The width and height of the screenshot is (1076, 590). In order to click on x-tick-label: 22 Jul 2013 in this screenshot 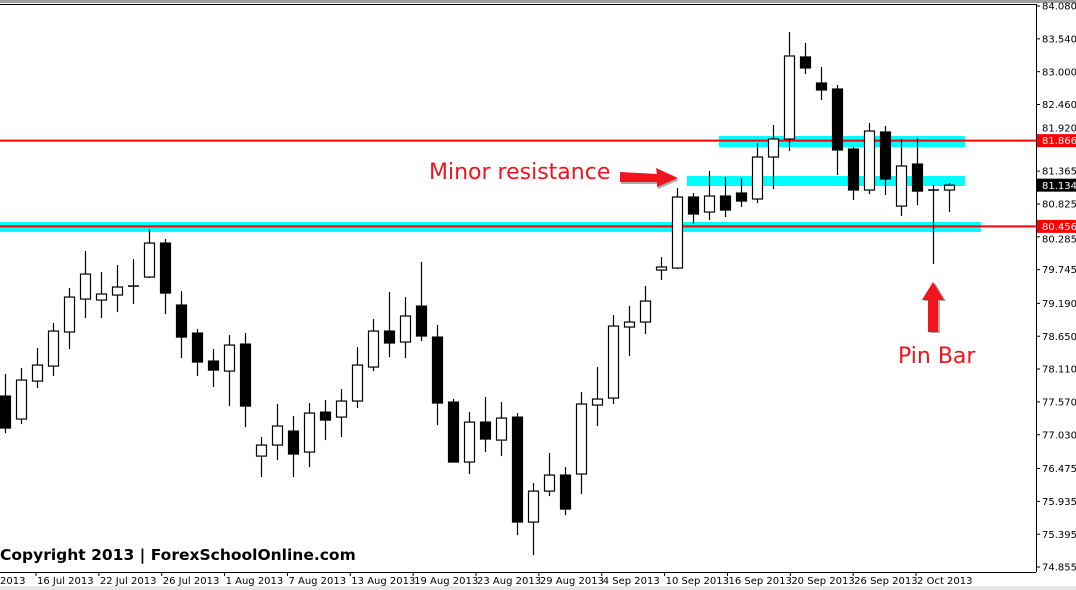, I will do `click(128, 581)`.